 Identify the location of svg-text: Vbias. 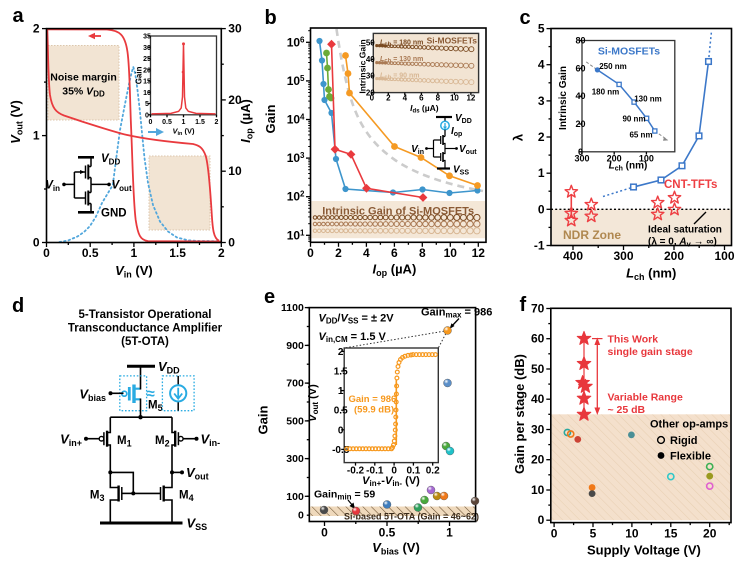
(92, 395).